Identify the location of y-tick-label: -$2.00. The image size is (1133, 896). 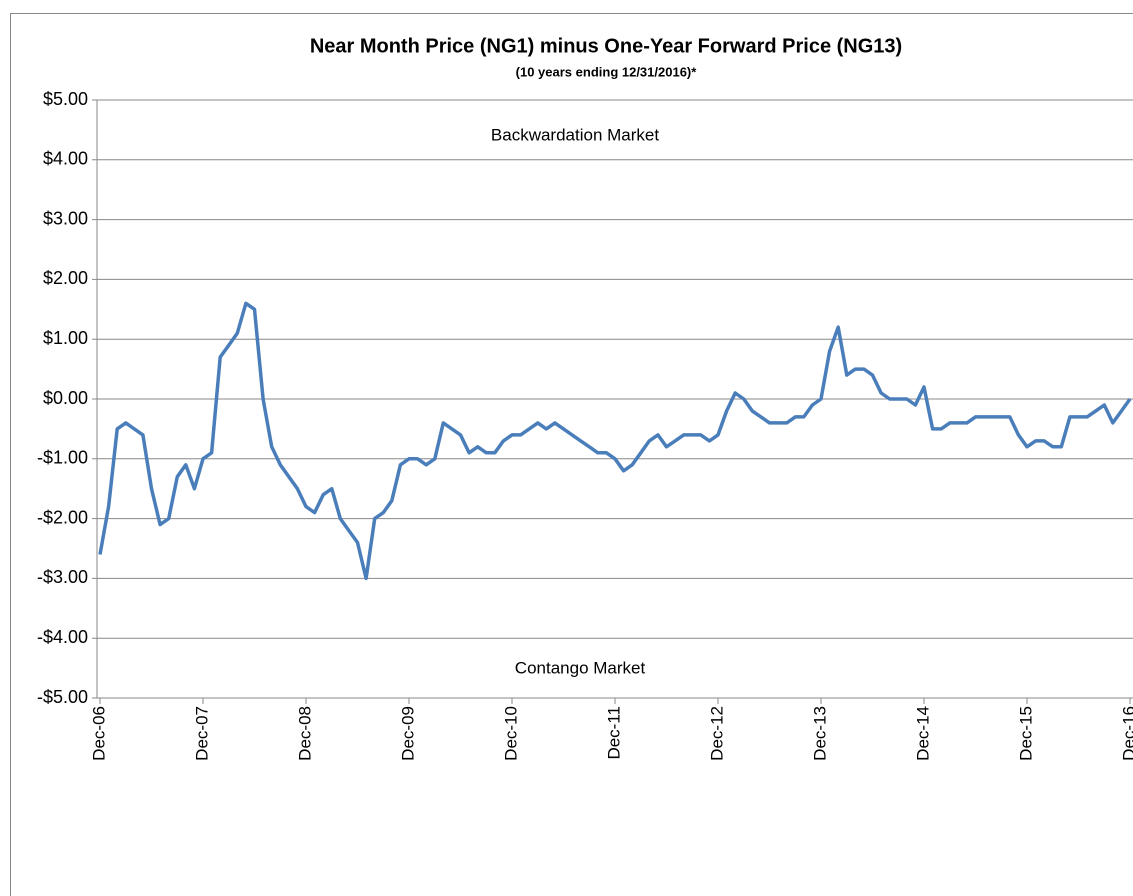
(62, 517).